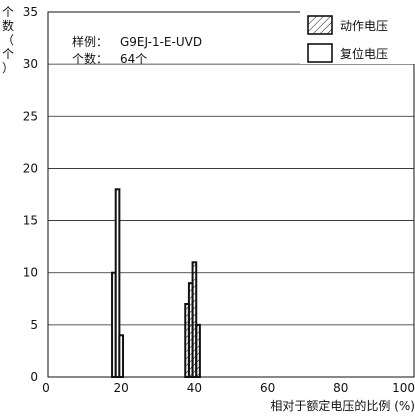 The height and width of the screenshot is (416, 415). Describe the element at coordinates (340, 388) in the screenshot. I see `x-tick-label: 80` at that location.